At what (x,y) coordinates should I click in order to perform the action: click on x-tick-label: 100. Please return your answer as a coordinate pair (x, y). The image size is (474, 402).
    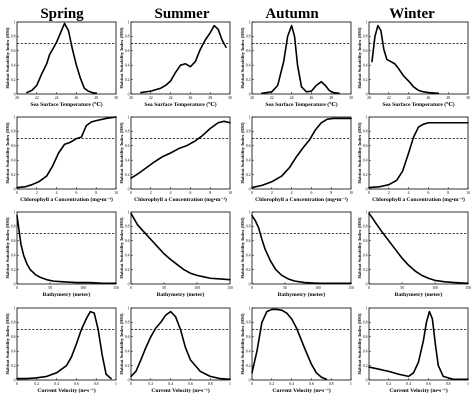
    Looking at the image, I should click on (197, 288).